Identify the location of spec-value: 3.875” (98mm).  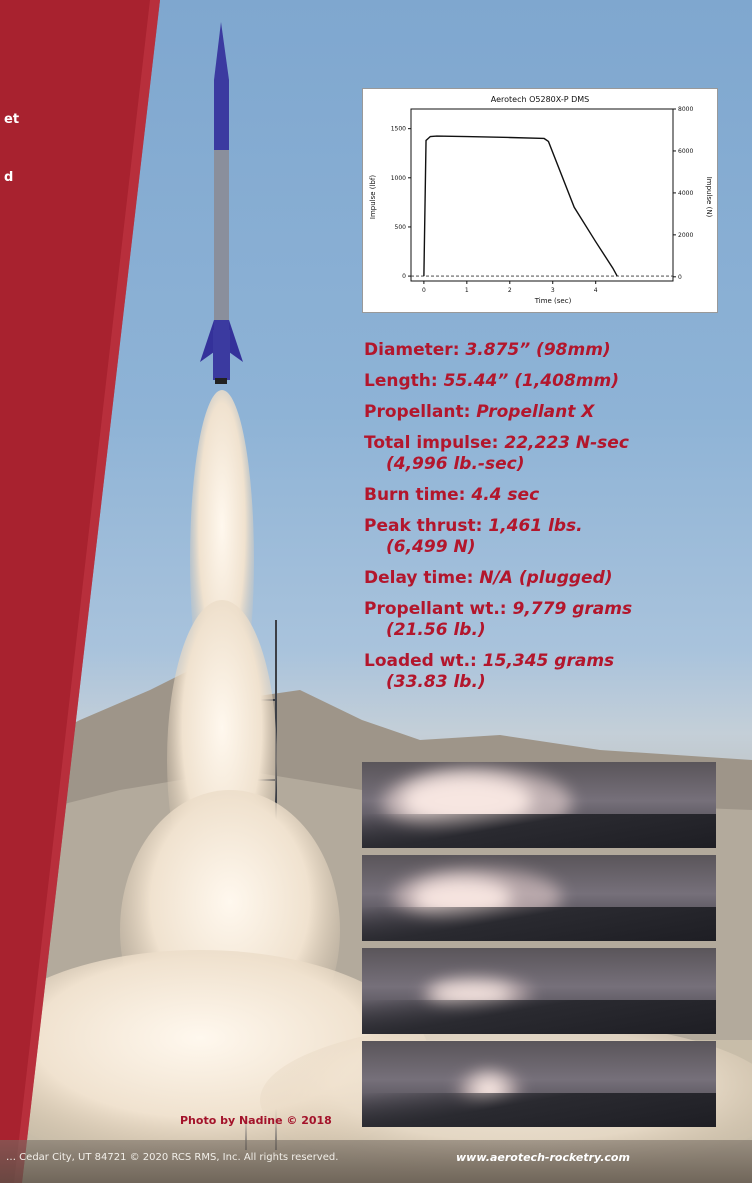
(538, 350).